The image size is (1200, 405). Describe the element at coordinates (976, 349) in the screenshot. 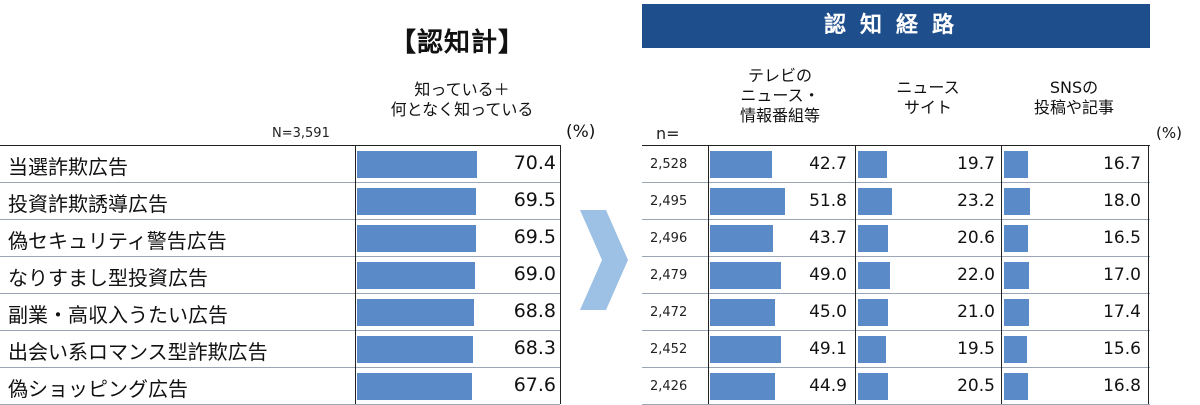

I see `route-value: 19.5` at that location.